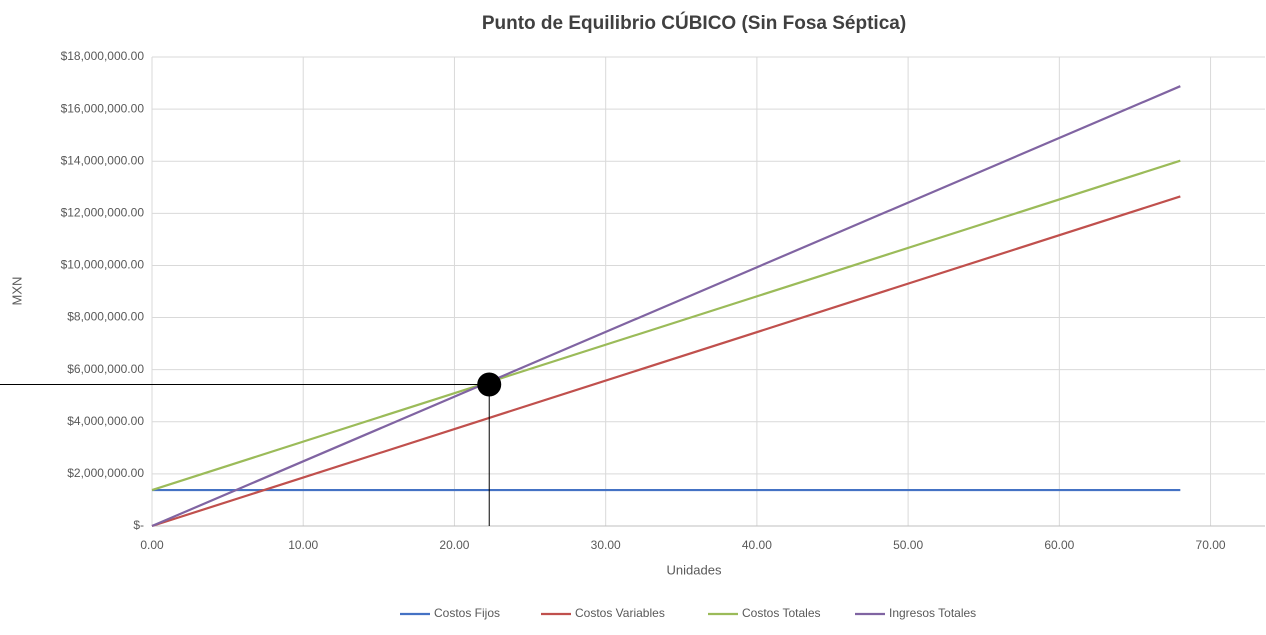 This screenshot has height=635, width=1266. I want to click on y-tick-label: $18,000,000.00, so click(103, 56).